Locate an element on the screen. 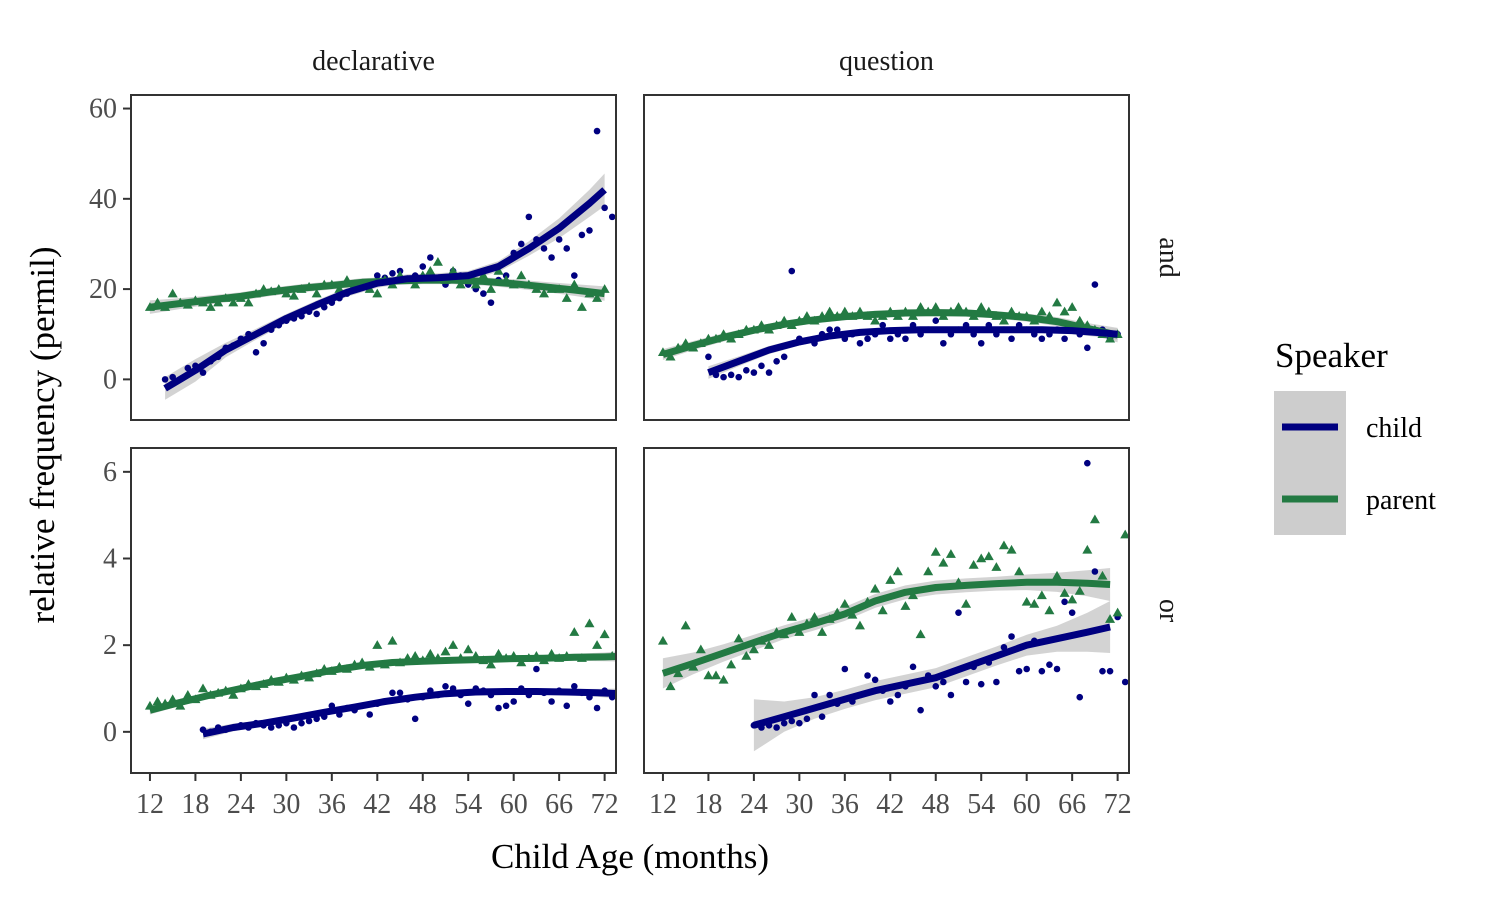 The height and width of the screenshot is (905, 1500). x-tick-label: 24 is located at coordinates (241, 804).